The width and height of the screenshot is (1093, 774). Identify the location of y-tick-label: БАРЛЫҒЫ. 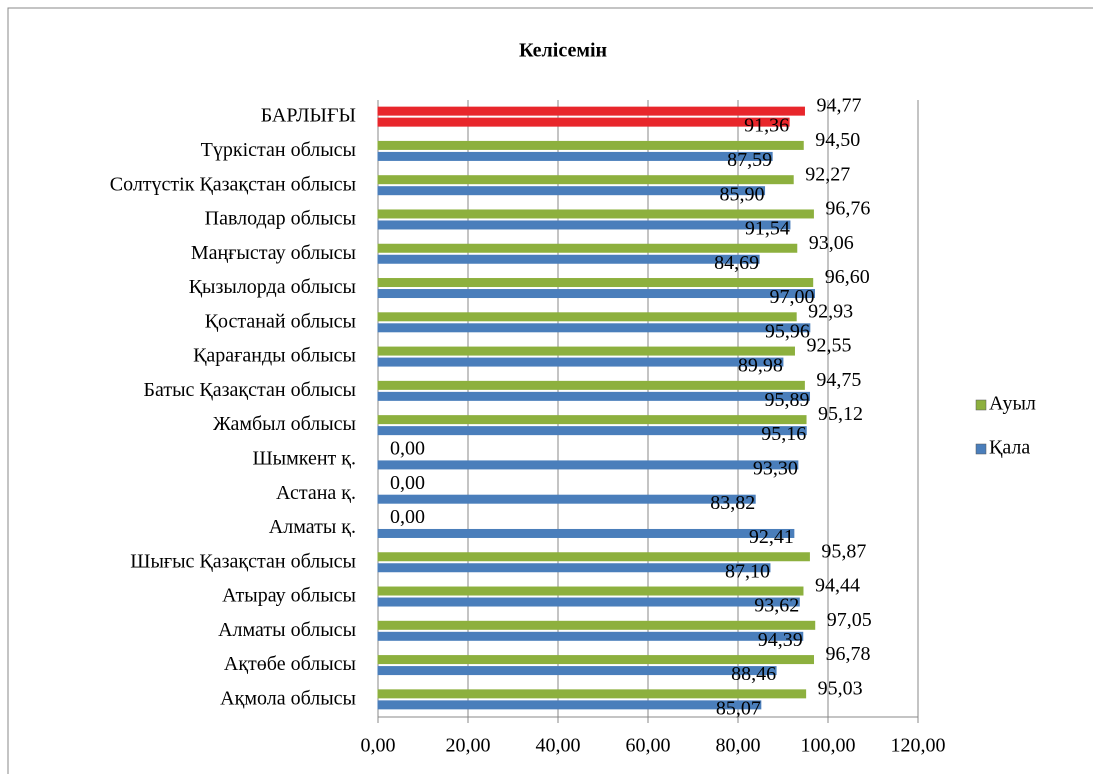
(308, 116).